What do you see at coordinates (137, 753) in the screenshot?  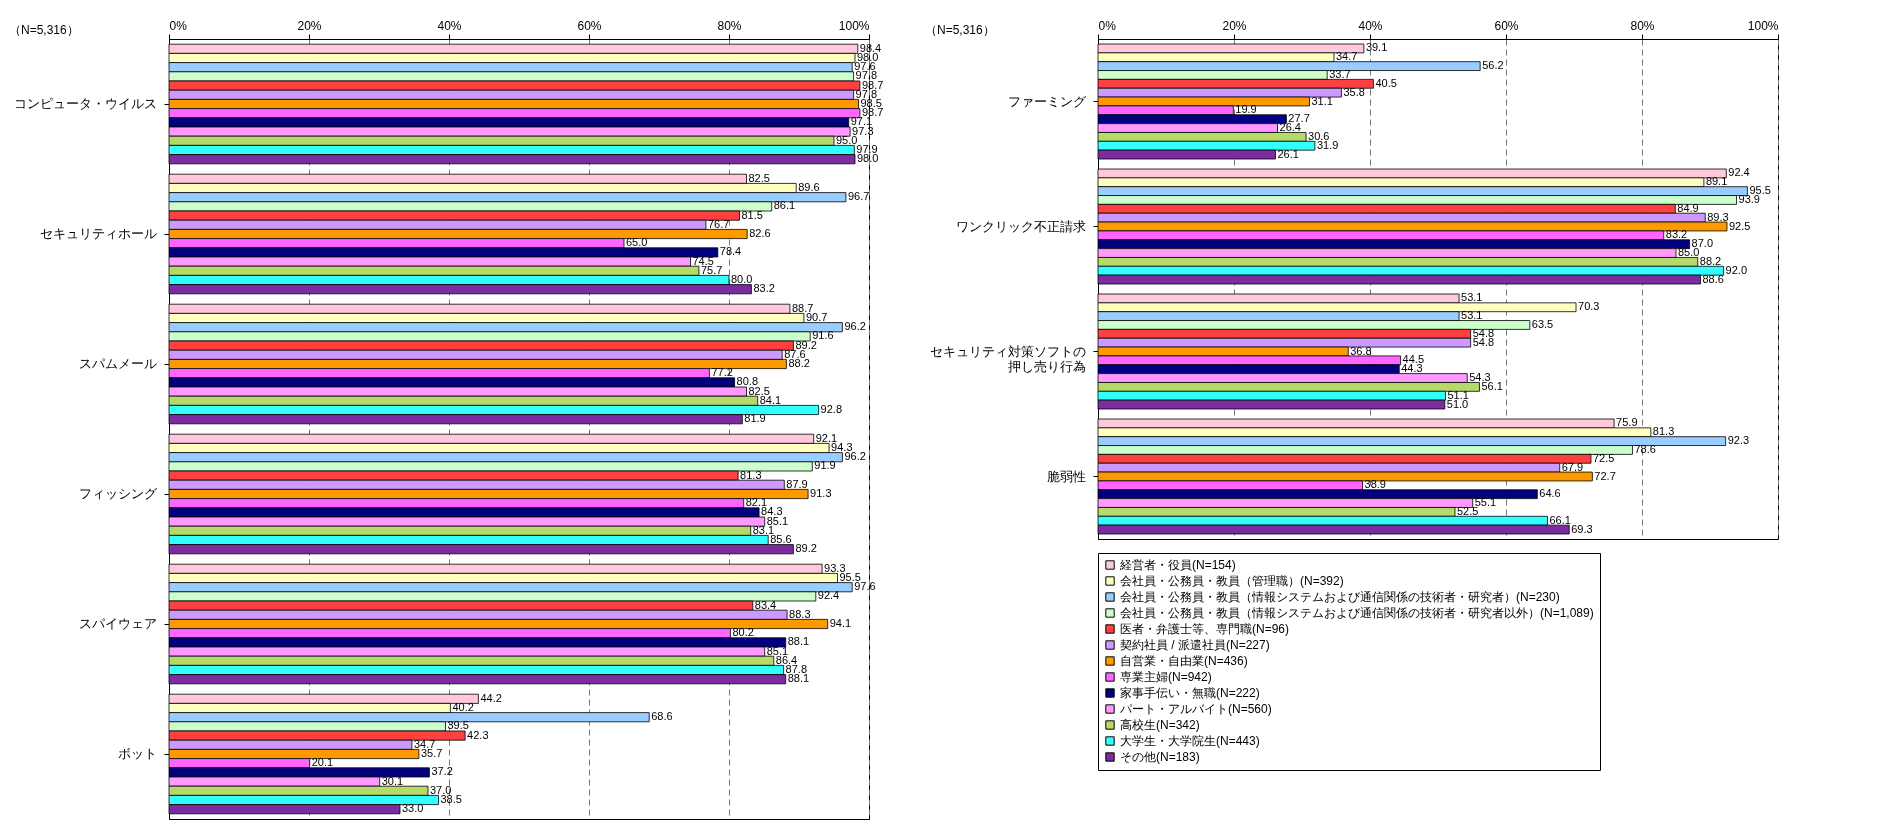 I see `y-tick-label: ボット` at bounding box center [137, 753].